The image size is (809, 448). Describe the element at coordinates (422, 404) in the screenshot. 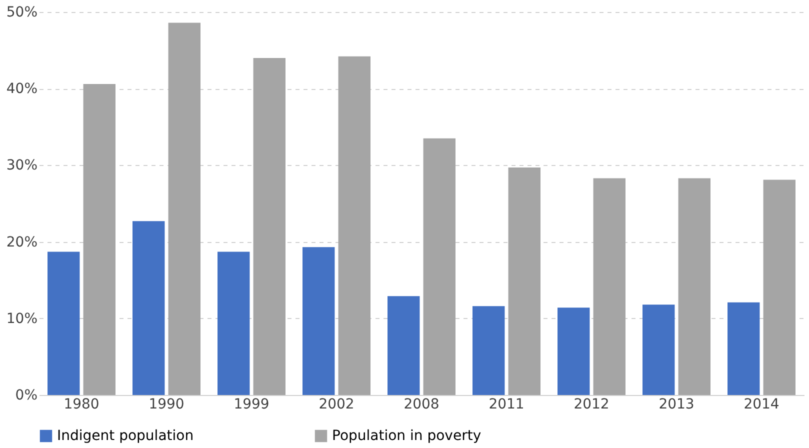

I see `x-tick-label: 2008` at that location.